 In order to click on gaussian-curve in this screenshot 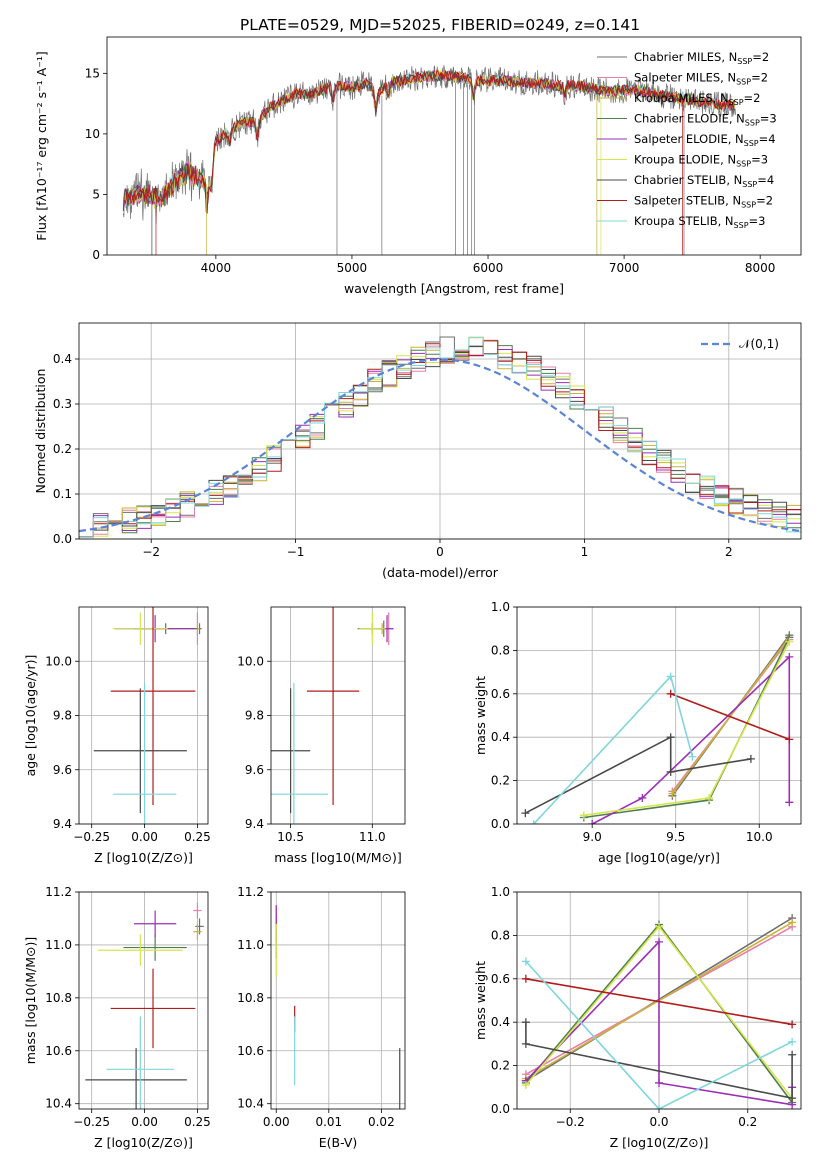, I will do `click(440, 445)`.